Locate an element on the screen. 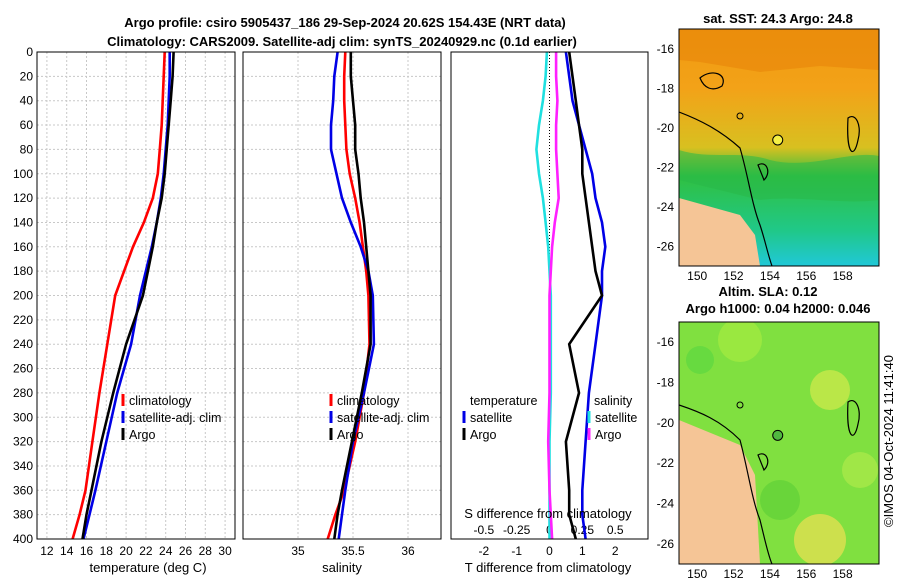  depth-tick-label: 60 is located at coordinates (27, 125).